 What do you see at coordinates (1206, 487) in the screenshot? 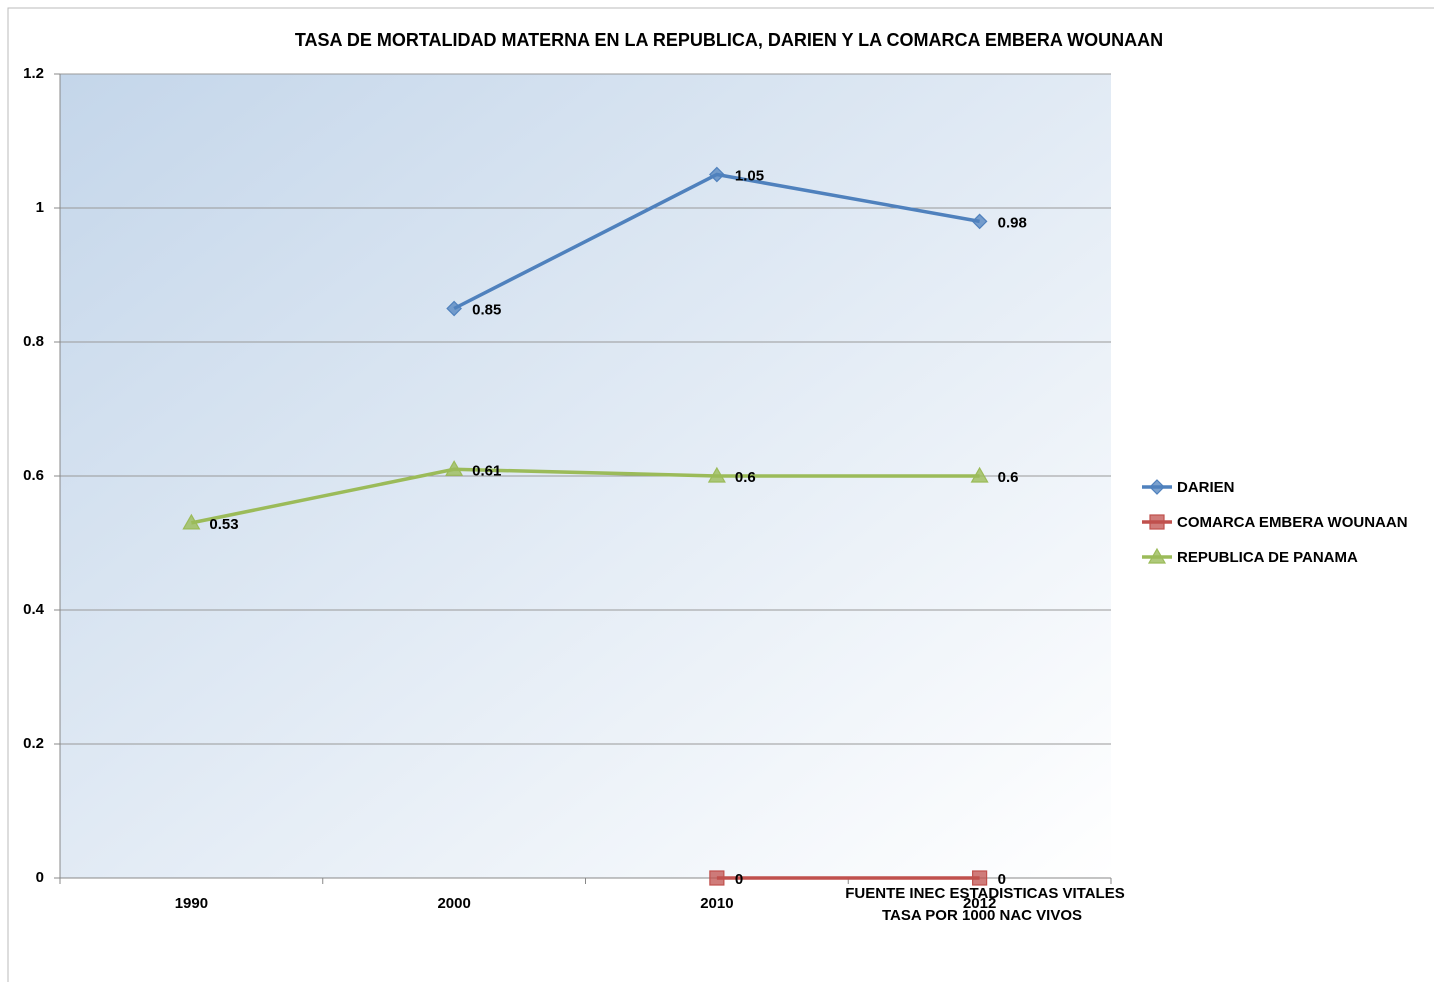
I see `legend-label: DARIEN` at bounding box center [1206, 487].